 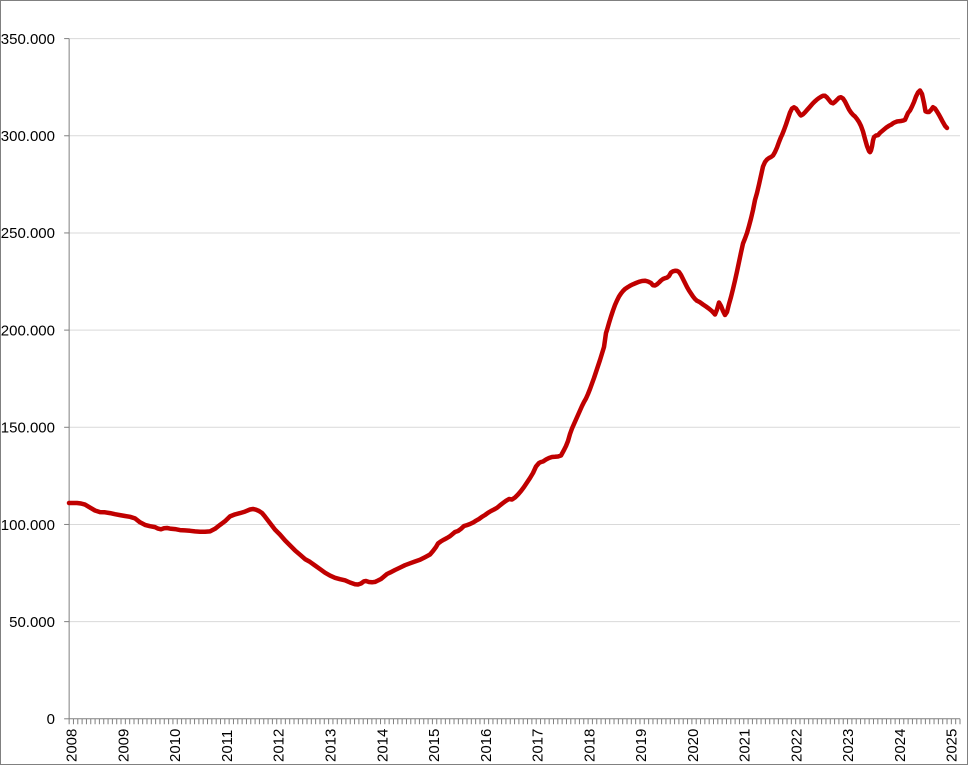 I want to click on svg-text: 2016, so click(x=486, y=745).